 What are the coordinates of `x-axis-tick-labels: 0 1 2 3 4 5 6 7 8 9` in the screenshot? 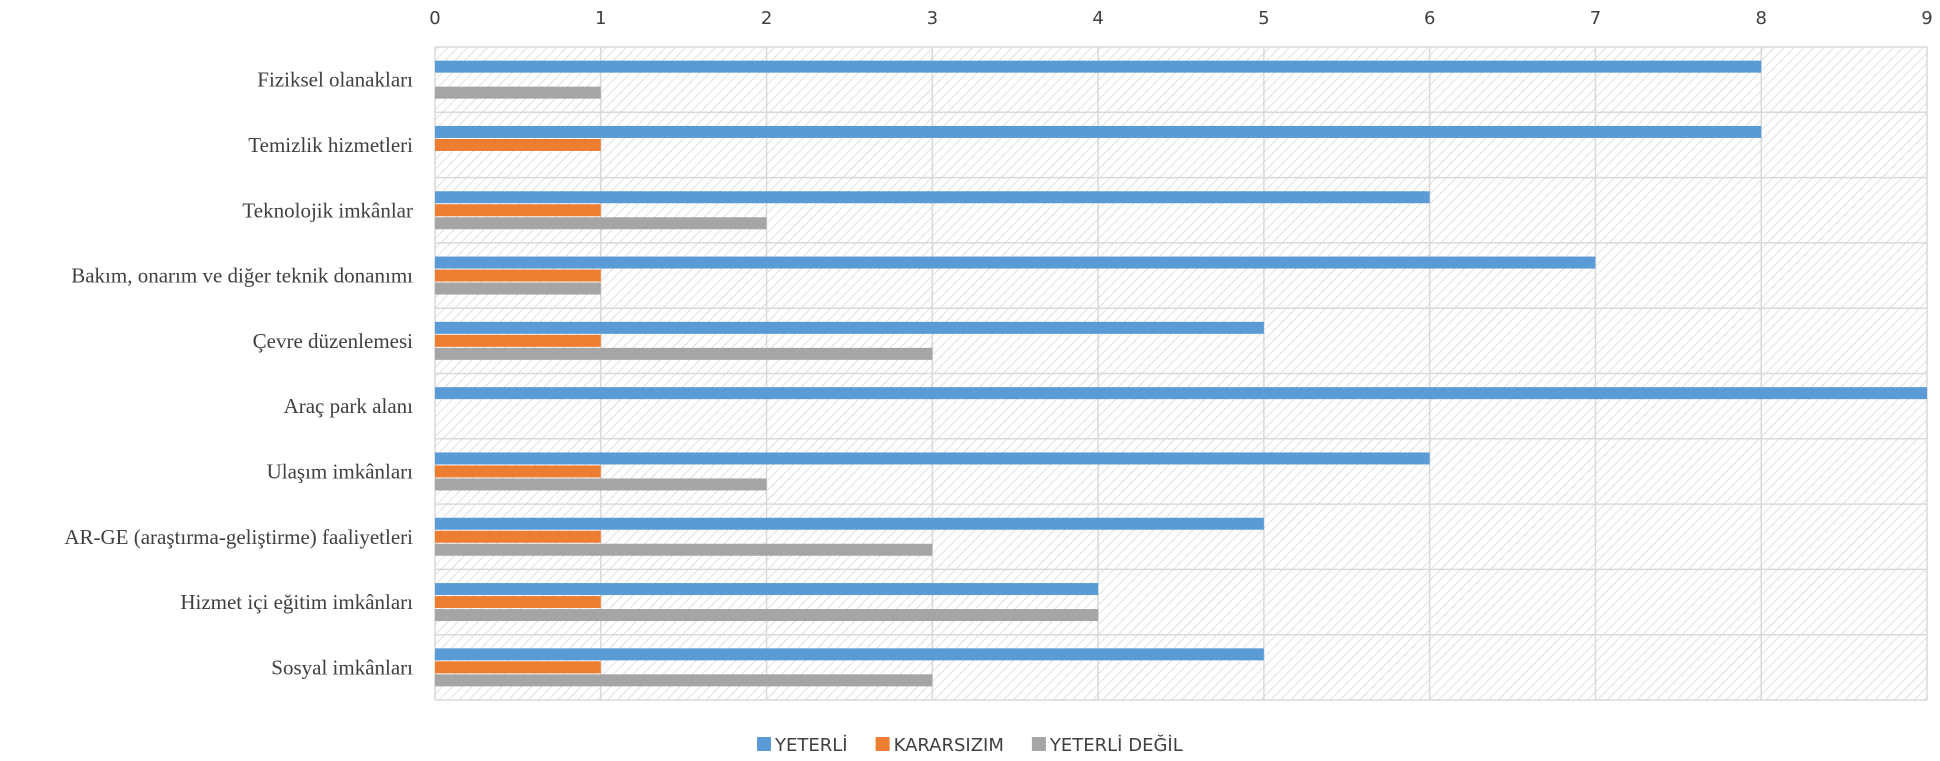 It's located at (1180, 18).